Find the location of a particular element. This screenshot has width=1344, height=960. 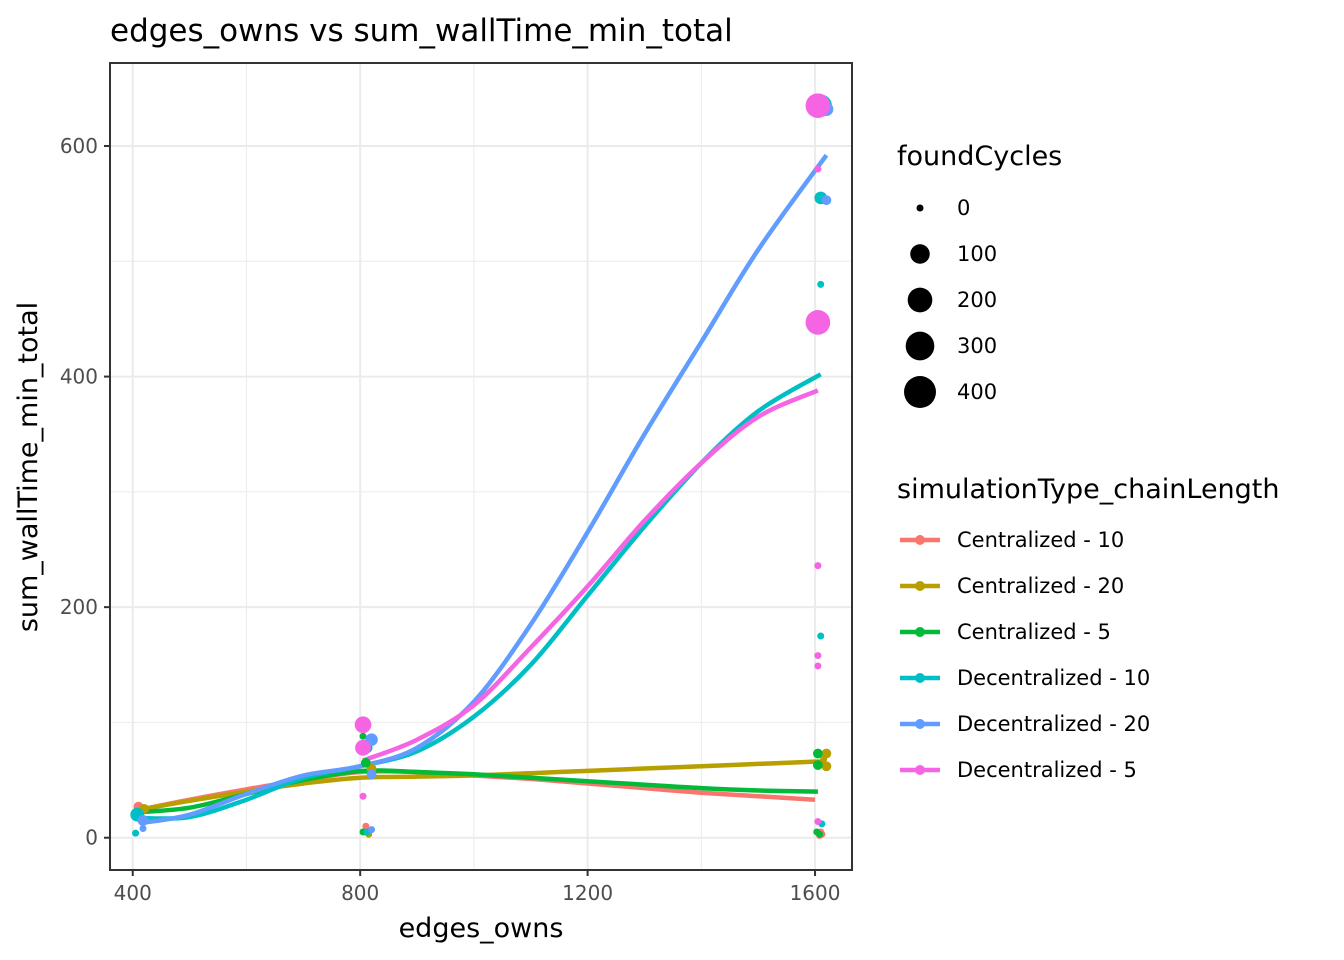

color-legend-label: Decentralized - 5 is located at coordinates (1047, 770).